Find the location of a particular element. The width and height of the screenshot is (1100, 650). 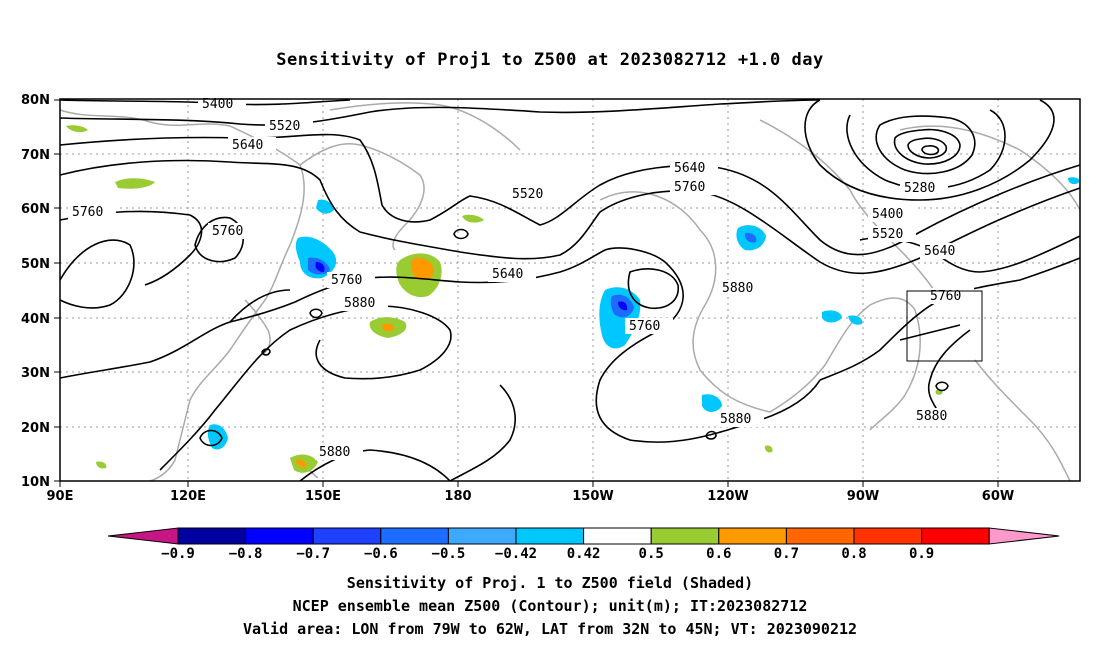

colorbar-label: −0.42 is located at coordinates (516, 554).